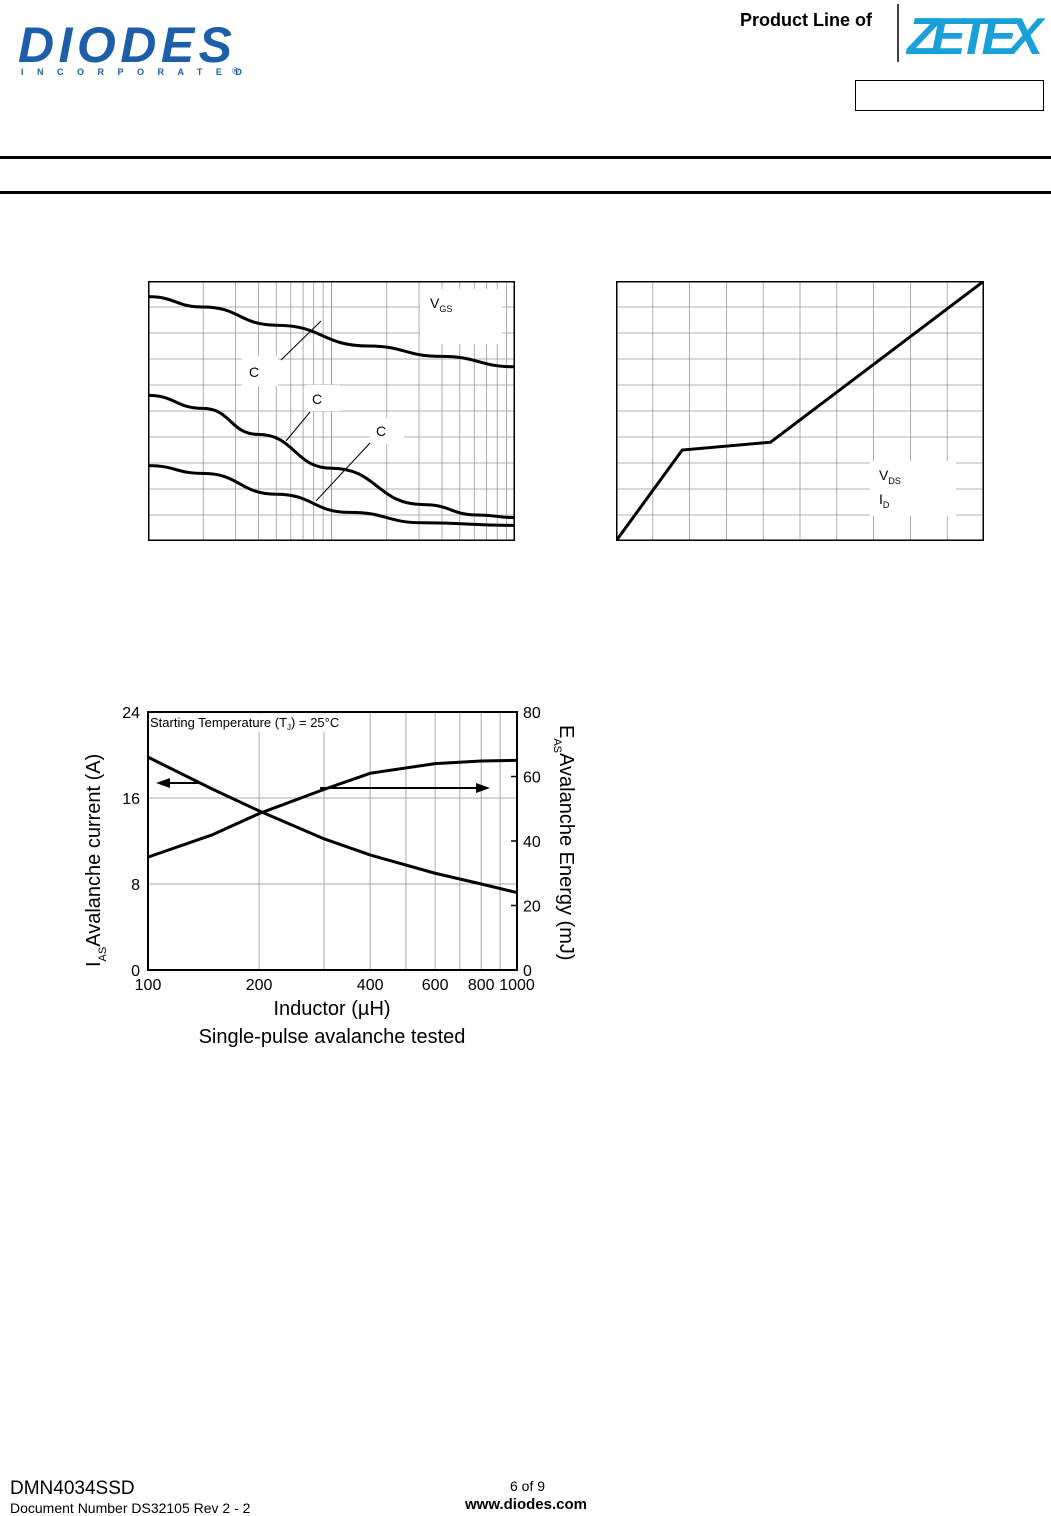 This screenshot has width=1051, height=1516. I want to click on vds-label: VDS, so click(890, 476).